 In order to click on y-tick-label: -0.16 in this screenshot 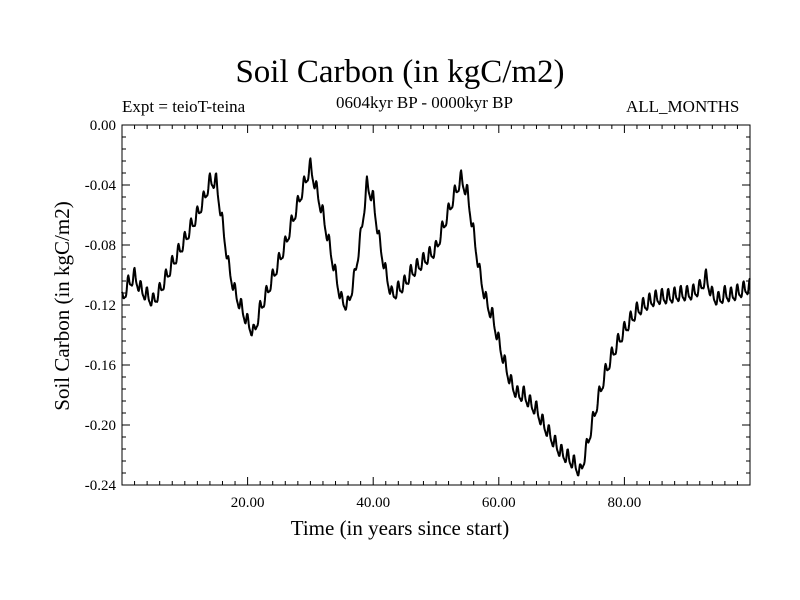, I will do `click(101, 366)`.